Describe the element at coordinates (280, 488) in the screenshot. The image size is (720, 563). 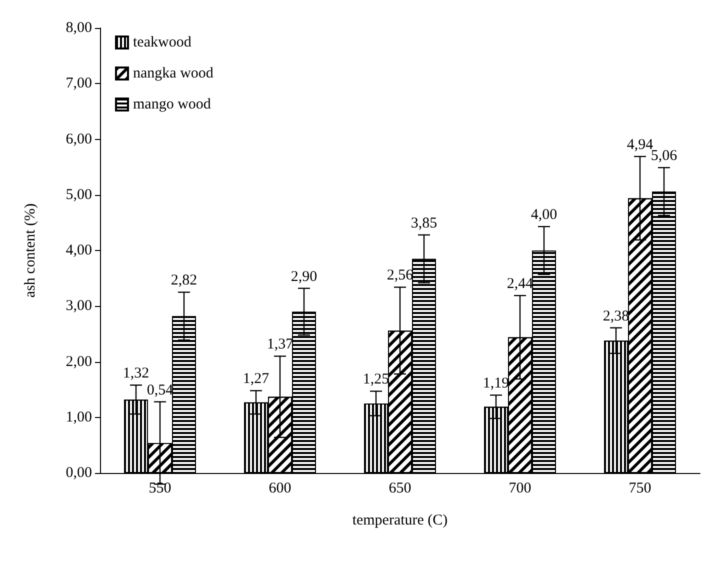
I see `x-tick-label: 600` at that location.